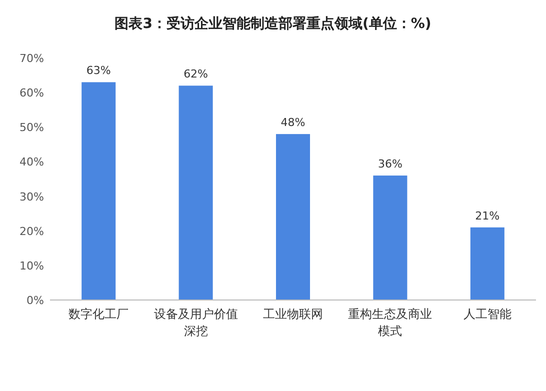 The height and width of the screenshot is (391, 546). I want to click on y-tick-label: 30%, so click(32, 197).